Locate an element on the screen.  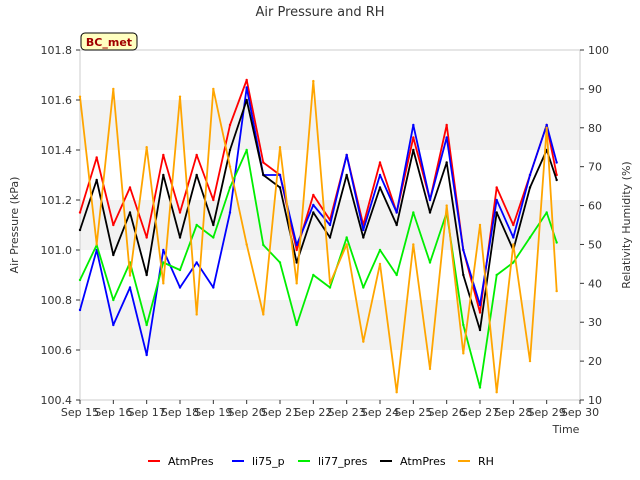
y-left-tick-label: 101.0 is located at coordinates (57, 250).